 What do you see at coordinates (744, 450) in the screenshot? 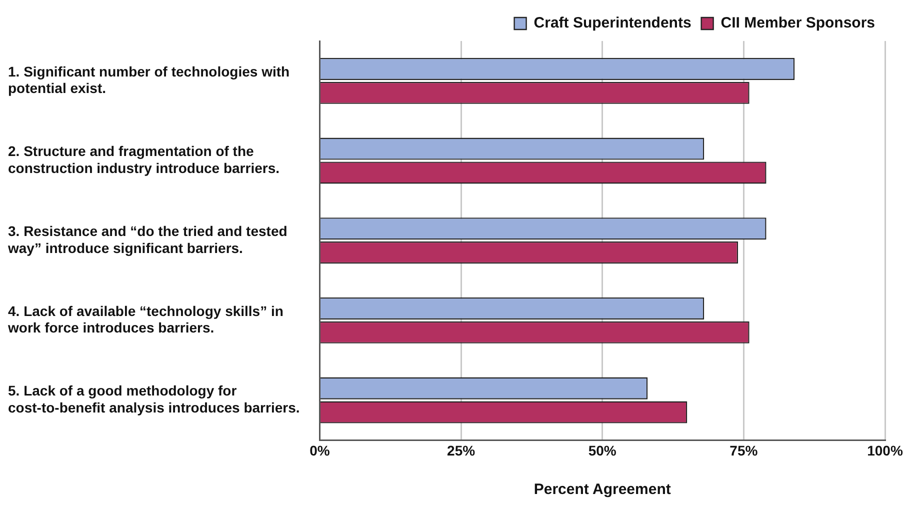
I see `x-tick-label: 75%` at bounding box center [744, 450].